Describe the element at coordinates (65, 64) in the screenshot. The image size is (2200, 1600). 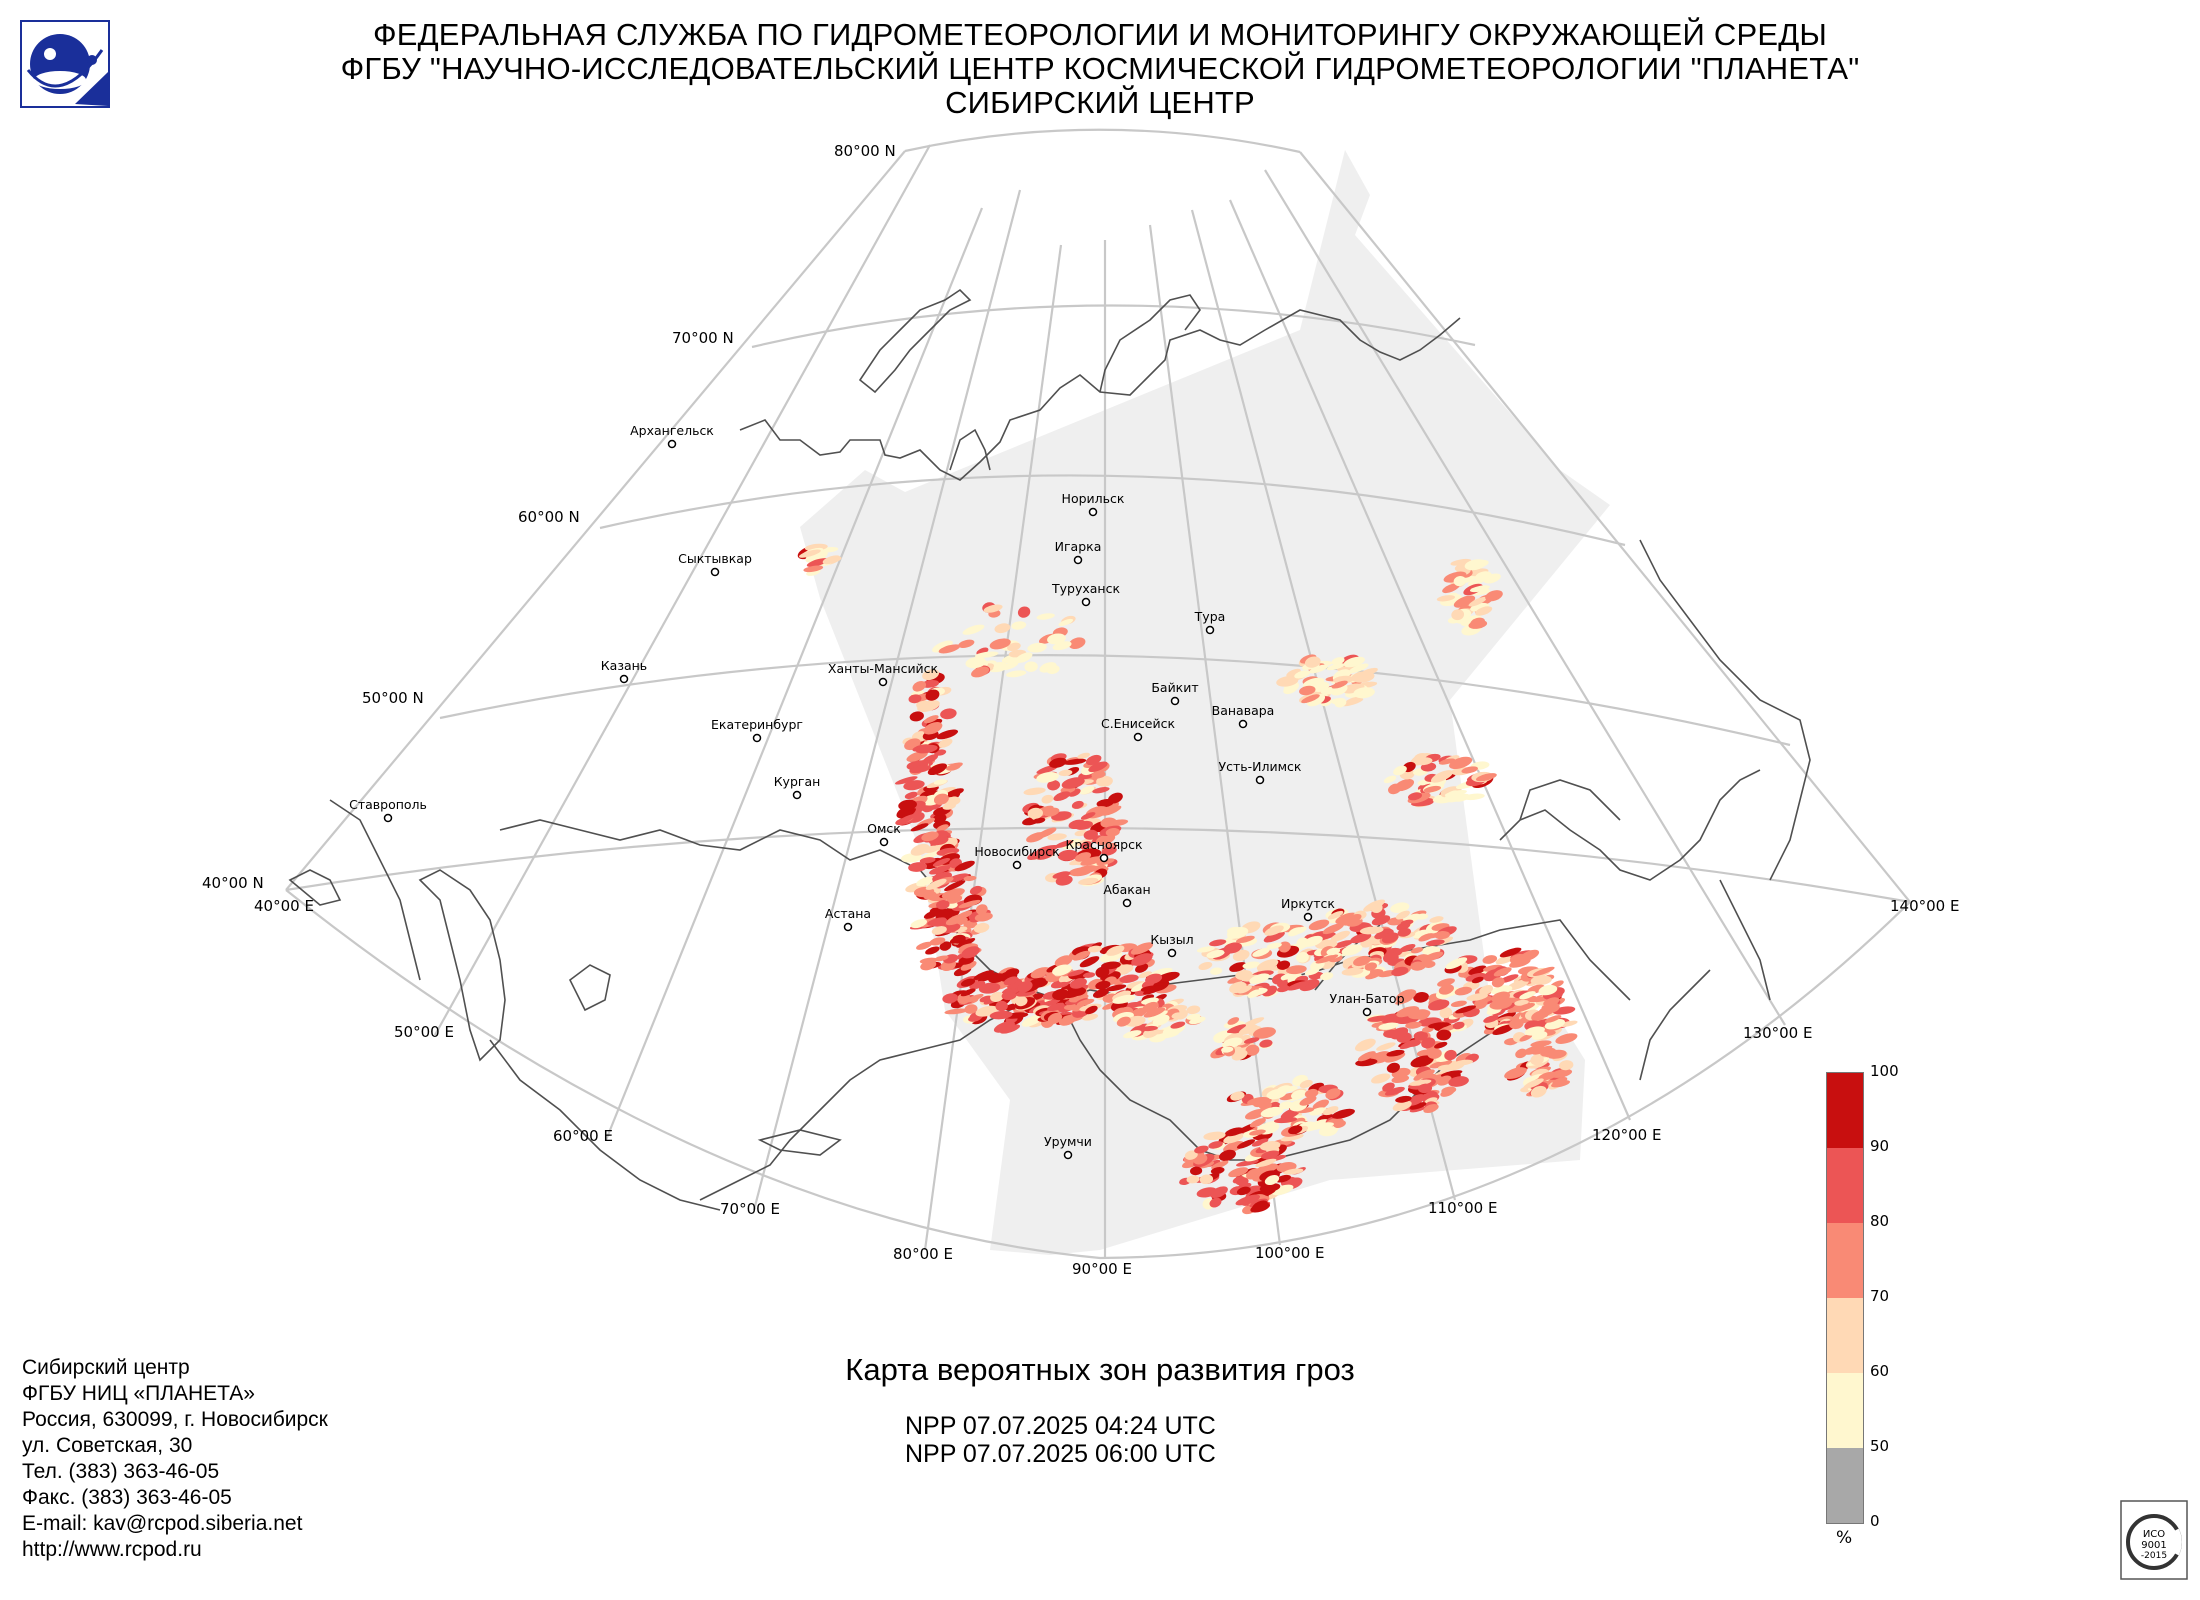
I see `planeta-logo` at that location.